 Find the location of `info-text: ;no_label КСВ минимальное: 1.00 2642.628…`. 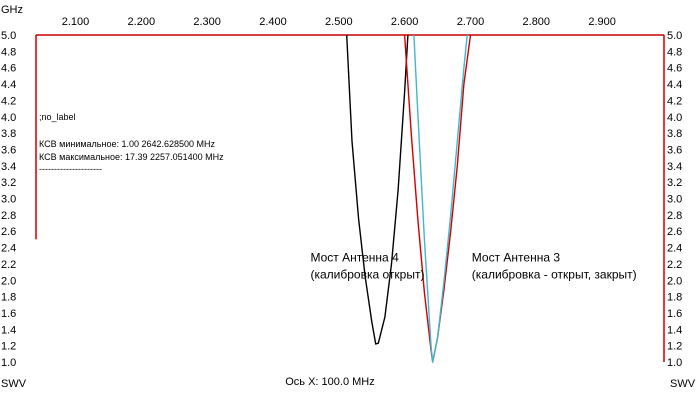

info-text: ;no_label КСВ минимальное: 1.00 2642.628… is located at coordinates (131, 143).